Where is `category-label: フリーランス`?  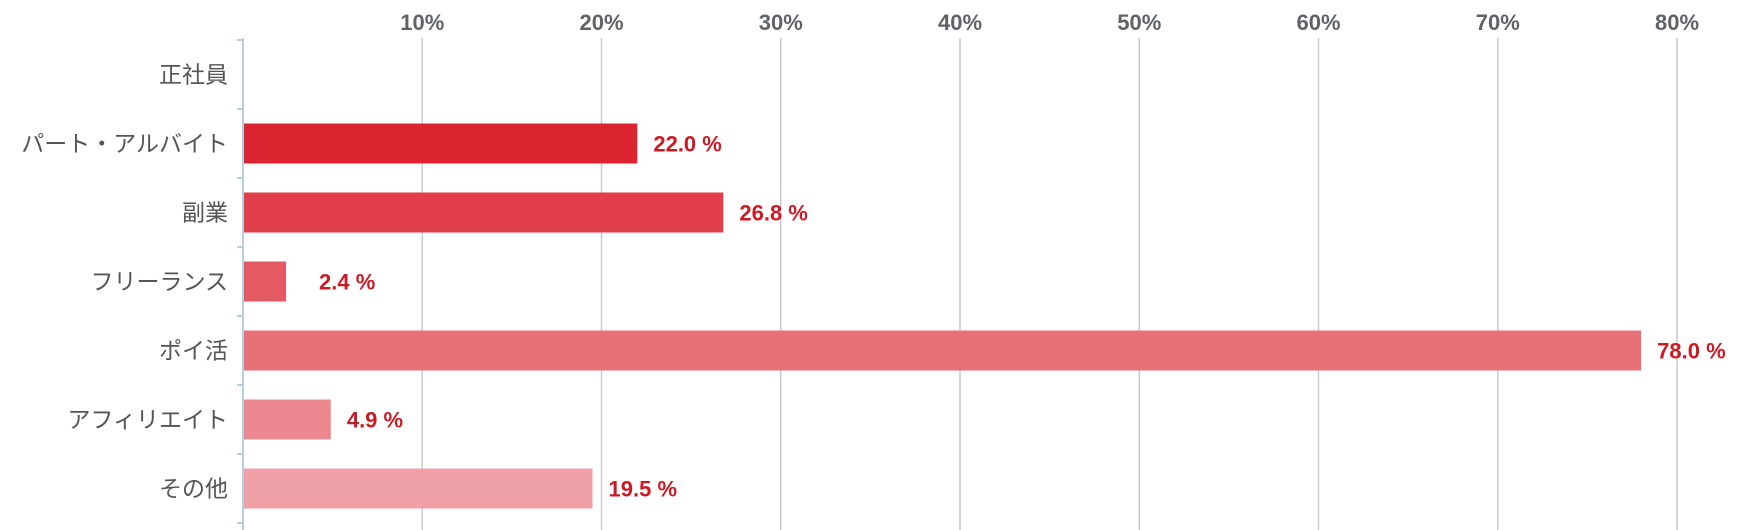
category-label: フリーランス is located at coordinates (159, 283).